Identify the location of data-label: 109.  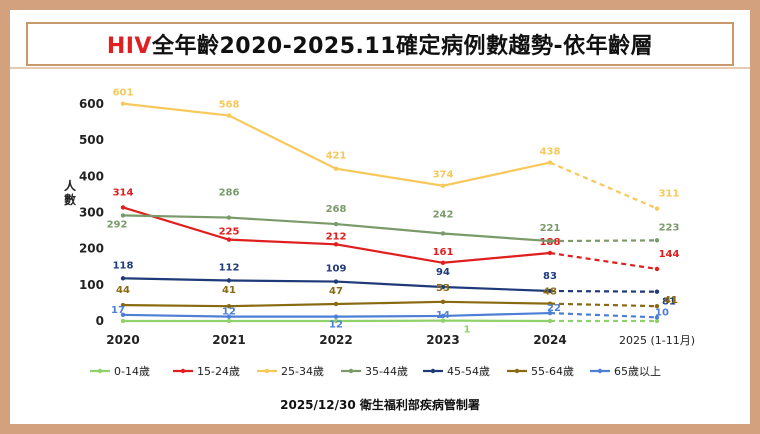
(336, 269).